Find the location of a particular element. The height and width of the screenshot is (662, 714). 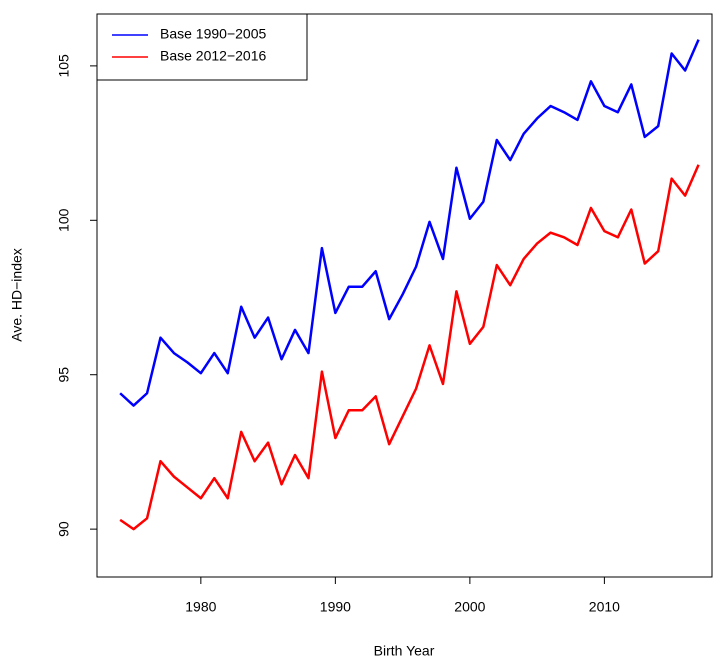

x-tick-label: 1990 is located at coordinates (335, 607).